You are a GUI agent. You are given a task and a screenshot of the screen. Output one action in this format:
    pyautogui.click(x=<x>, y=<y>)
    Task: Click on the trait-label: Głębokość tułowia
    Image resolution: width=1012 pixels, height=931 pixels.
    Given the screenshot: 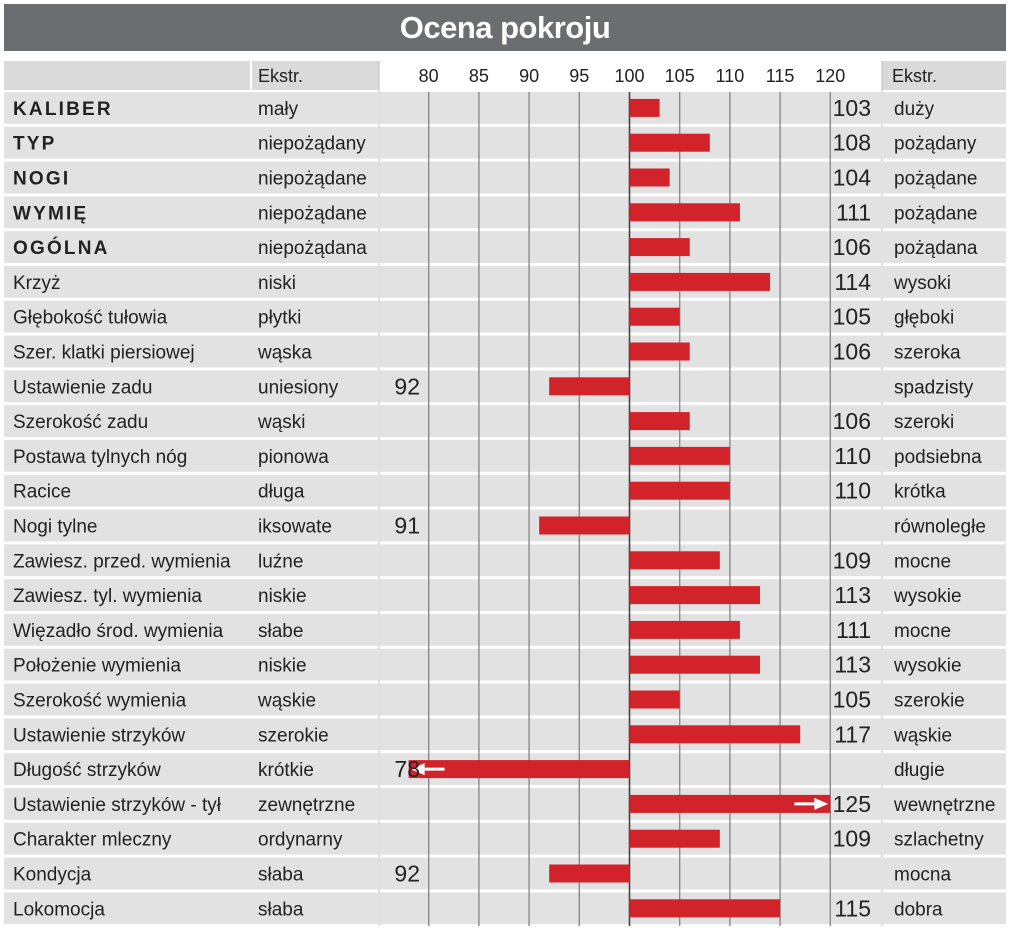 What is the action you would take?
    pyautogui.click(x=90, y=318)
    